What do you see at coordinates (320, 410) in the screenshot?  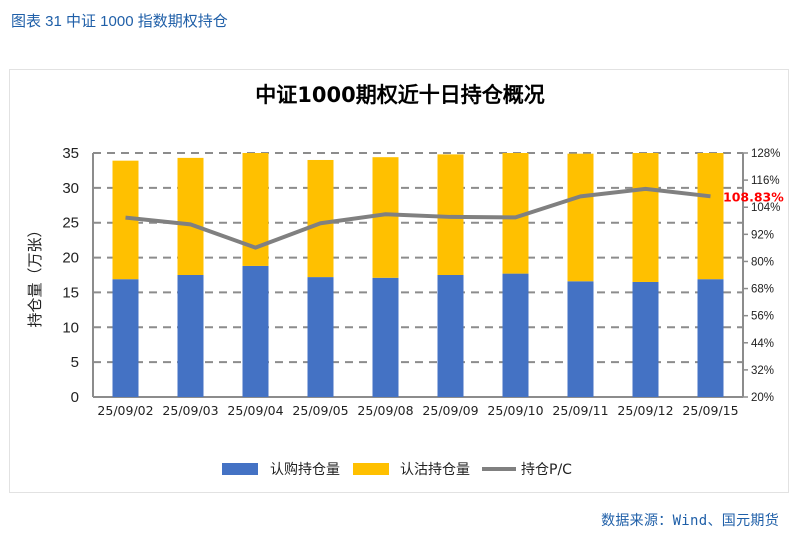 I see `x-tick-label: 25/09/05` at bounding box center [320, 410].